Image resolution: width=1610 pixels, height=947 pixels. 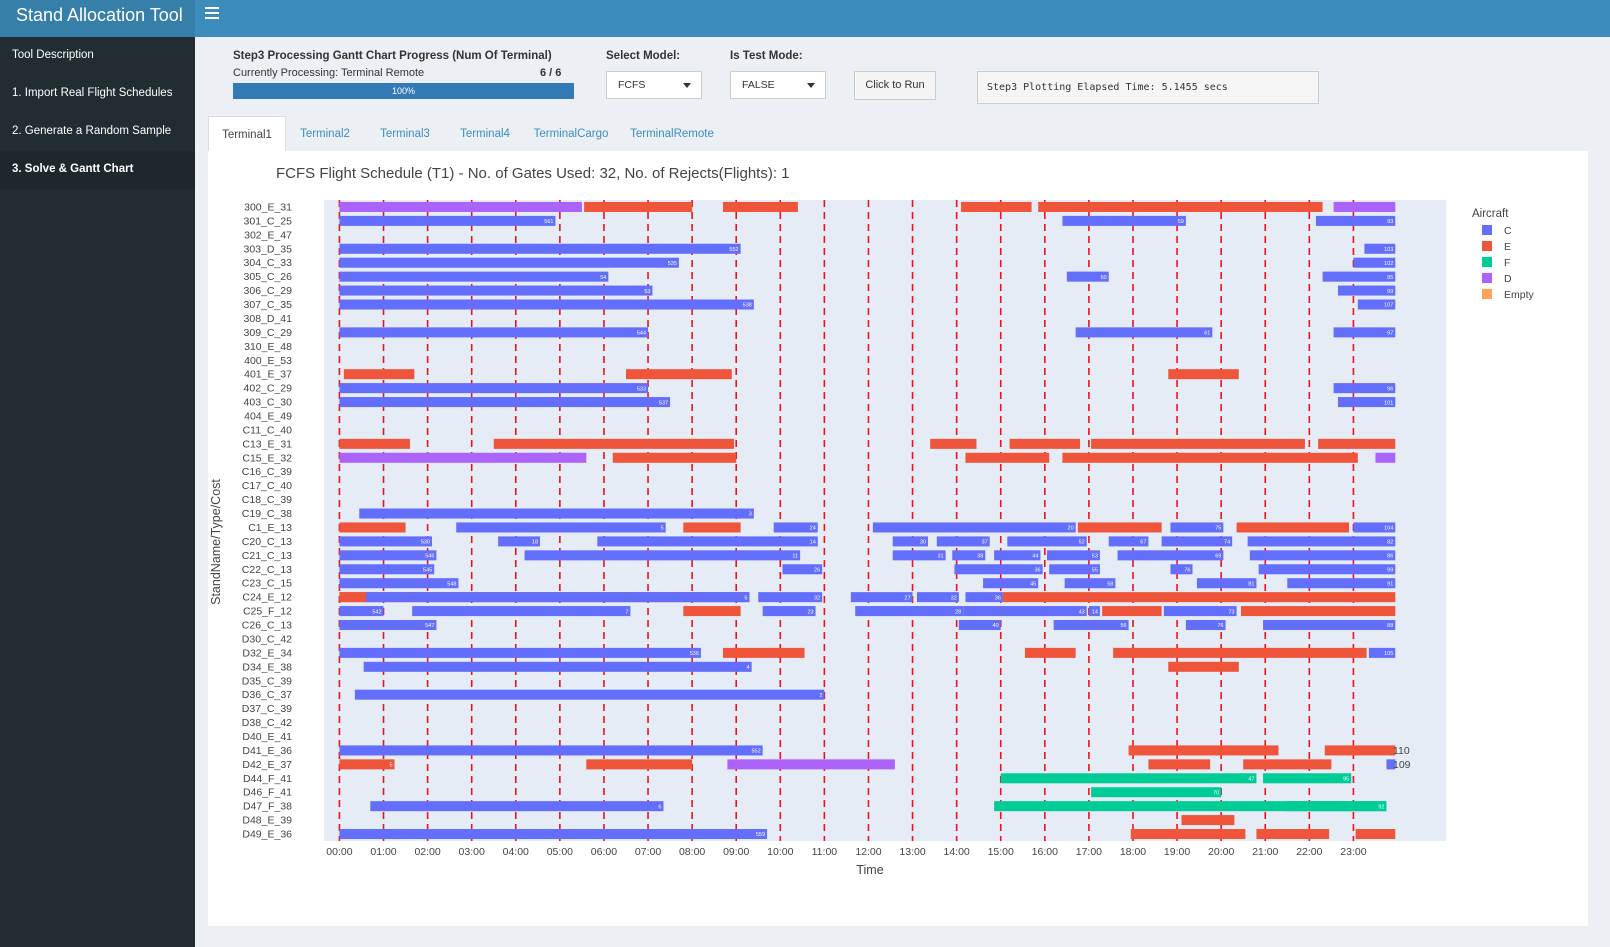 What do you see at coordinates (1487, 294) in the screenshot?
I see `legend-swatch-empty` at bounding box center [1487, 294].